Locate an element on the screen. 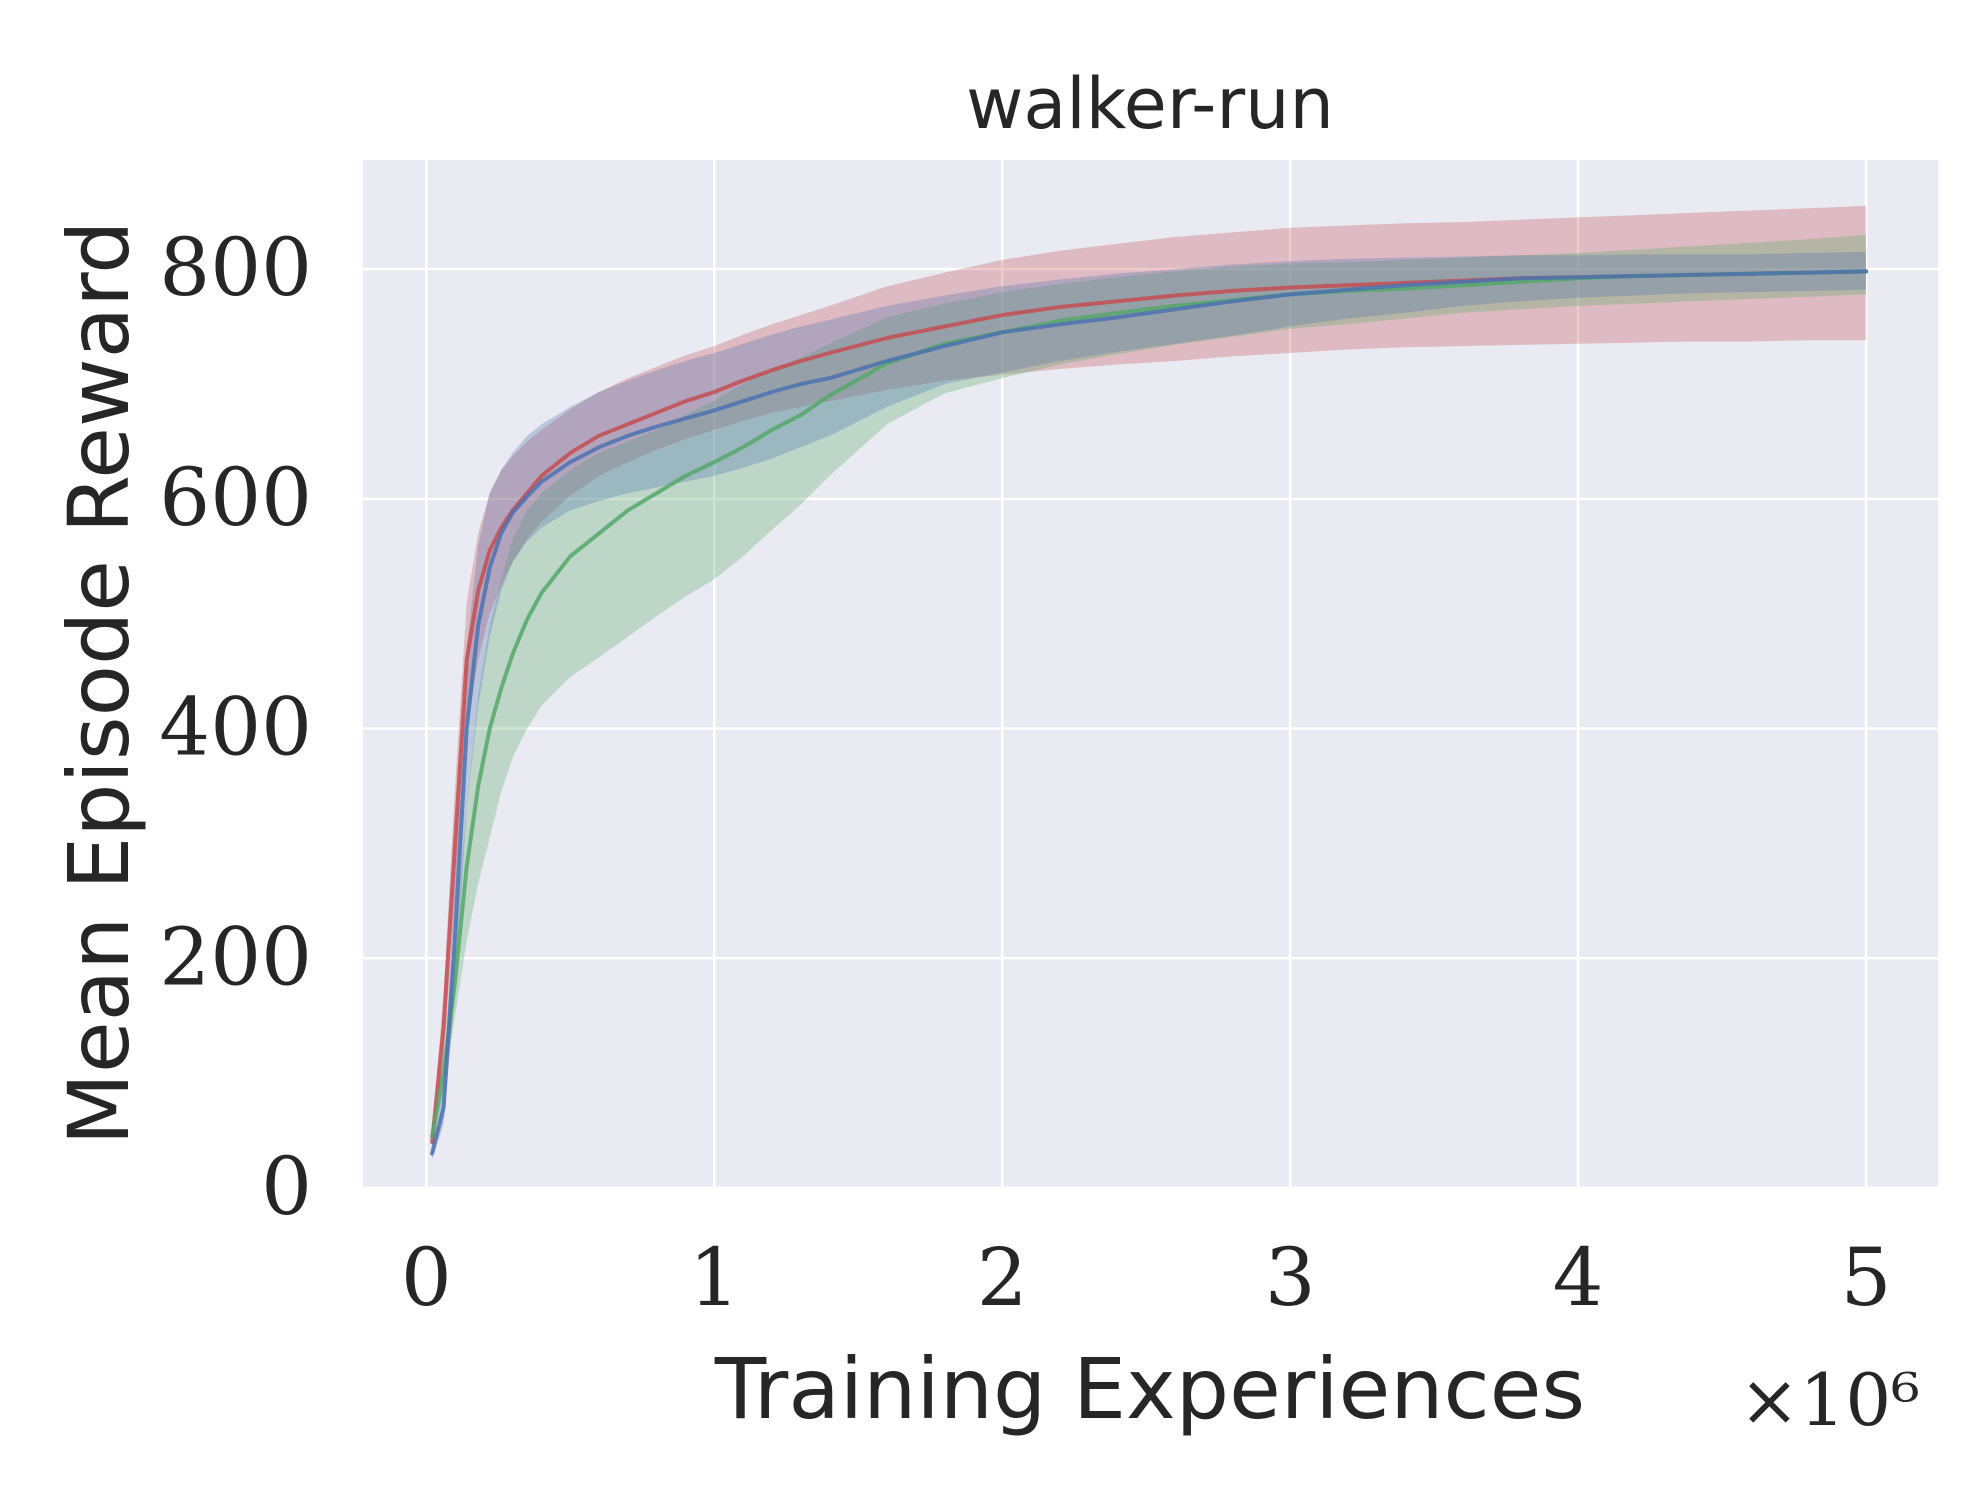 The height and width of the screenshot is (1488, 1984). x-tick-label: 4 is located at coordinates (1578, 1277).